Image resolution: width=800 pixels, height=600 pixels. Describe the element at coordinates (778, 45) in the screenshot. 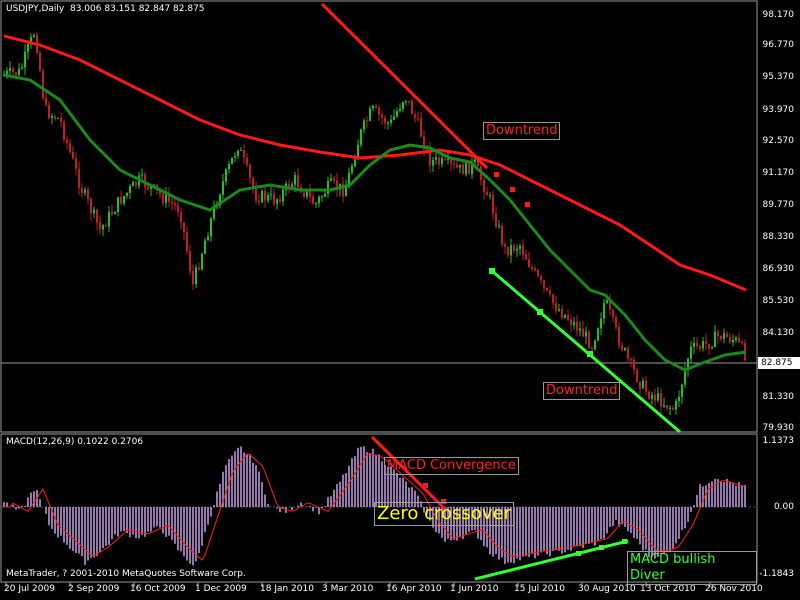

I see `price-label: 96.770` at that location.